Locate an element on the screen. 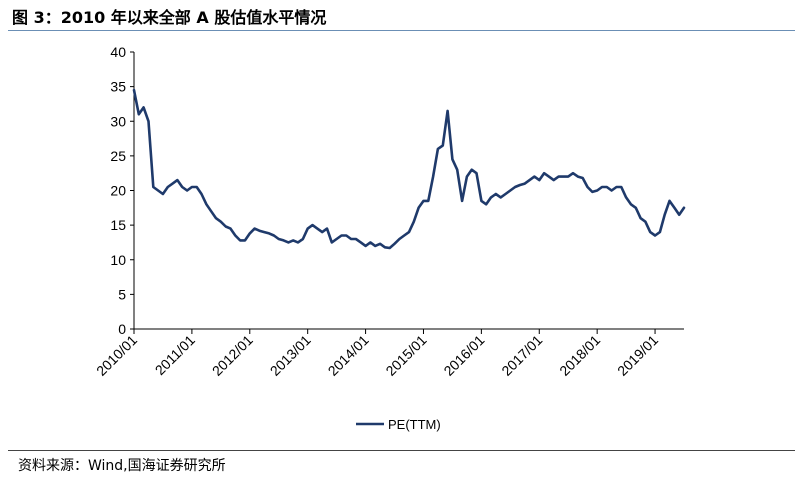  source-note: 资料来源：Wind,国海证券研究所 is located at coordinates (122, 466).